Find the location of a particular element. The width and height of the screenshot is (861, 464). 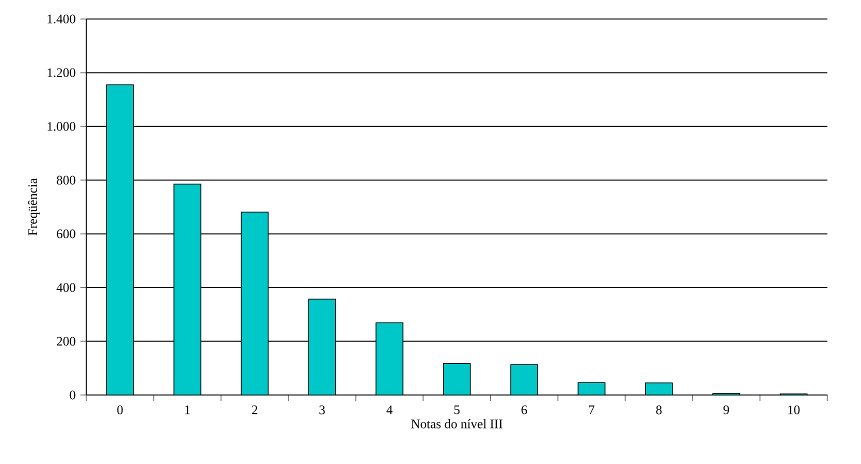

x-tick-label: 0 is located at coordinates (120, 410).